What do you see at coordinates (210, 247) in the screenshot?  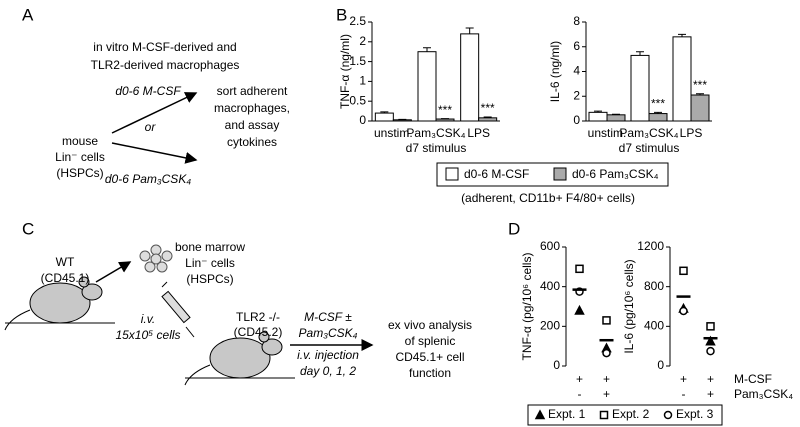 I see `cells-label: bone marrow` at bounding box center [210, 247].